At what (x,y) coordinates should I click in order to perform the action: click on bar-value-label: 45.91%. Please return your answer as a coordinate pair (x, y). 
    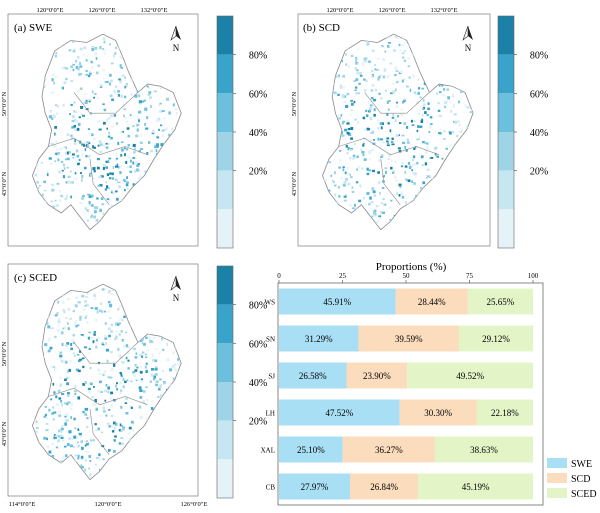
    Looking at the image, I should click on (337, 302).